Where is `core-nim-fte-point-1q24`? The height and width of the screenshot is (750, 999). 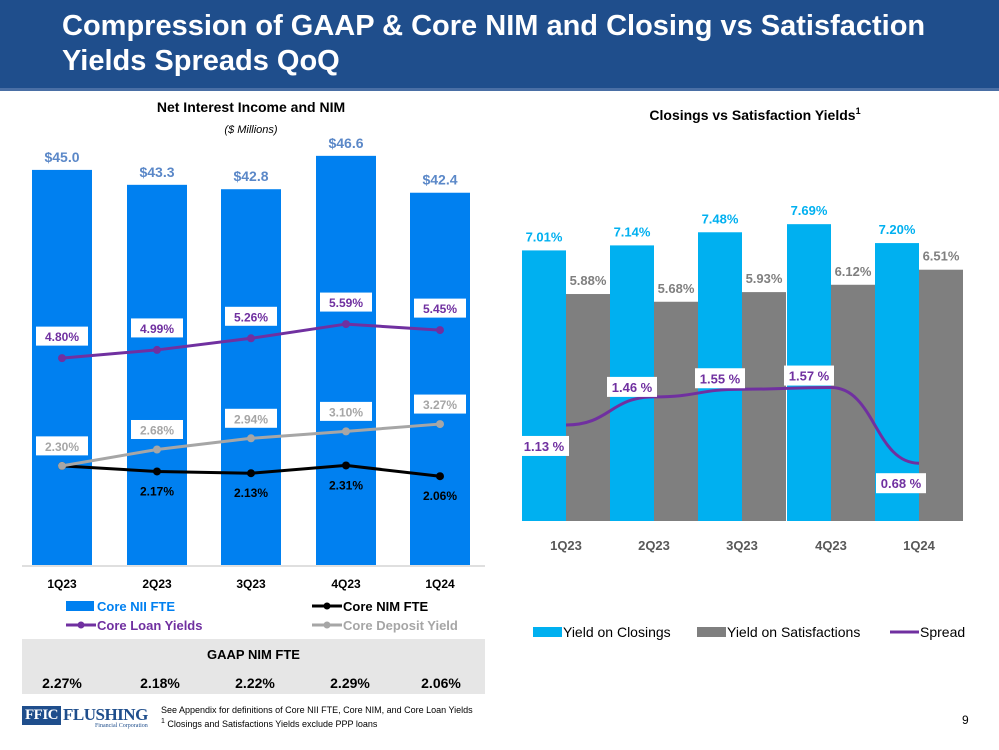 core-nim-fte-point-1q24 is located at coordinates (440, 476).